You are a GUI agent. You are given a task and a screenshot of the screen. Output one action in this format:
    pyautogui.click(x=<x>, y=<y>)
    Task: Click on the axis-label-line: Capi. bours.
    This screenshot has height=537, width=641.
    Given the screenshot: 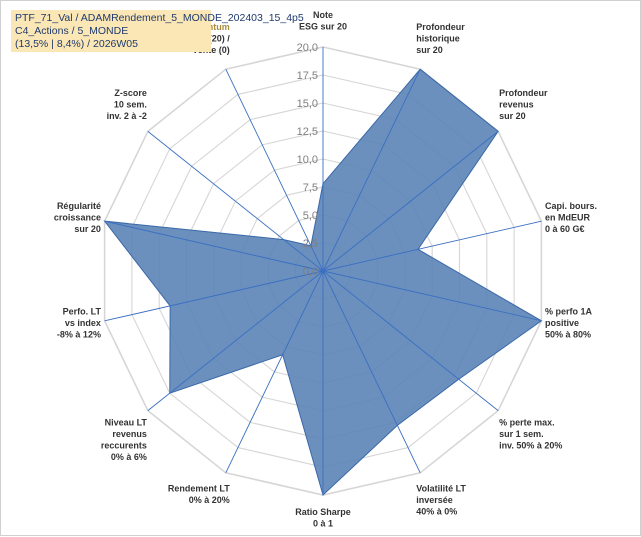 What is the action you would take?
    pyautogui.click(x=571, y=206)
    